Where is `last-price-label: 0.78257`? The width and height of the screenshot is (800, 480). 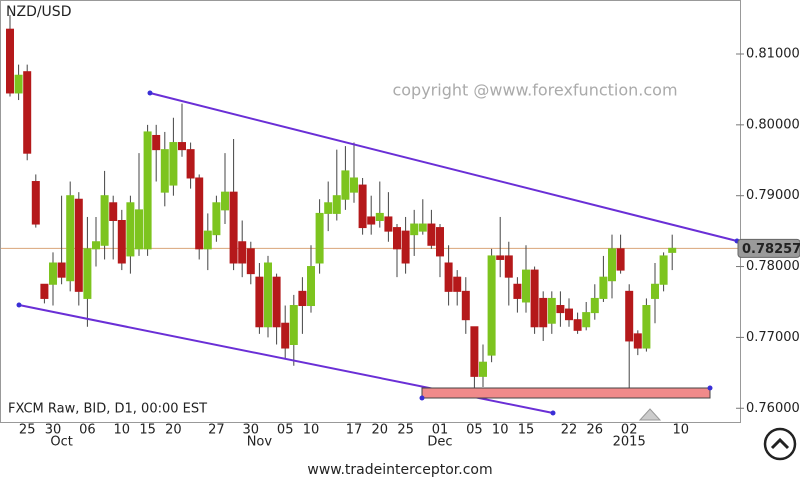
last-price-label: 0.78257 is located at coordinates (771, 249).